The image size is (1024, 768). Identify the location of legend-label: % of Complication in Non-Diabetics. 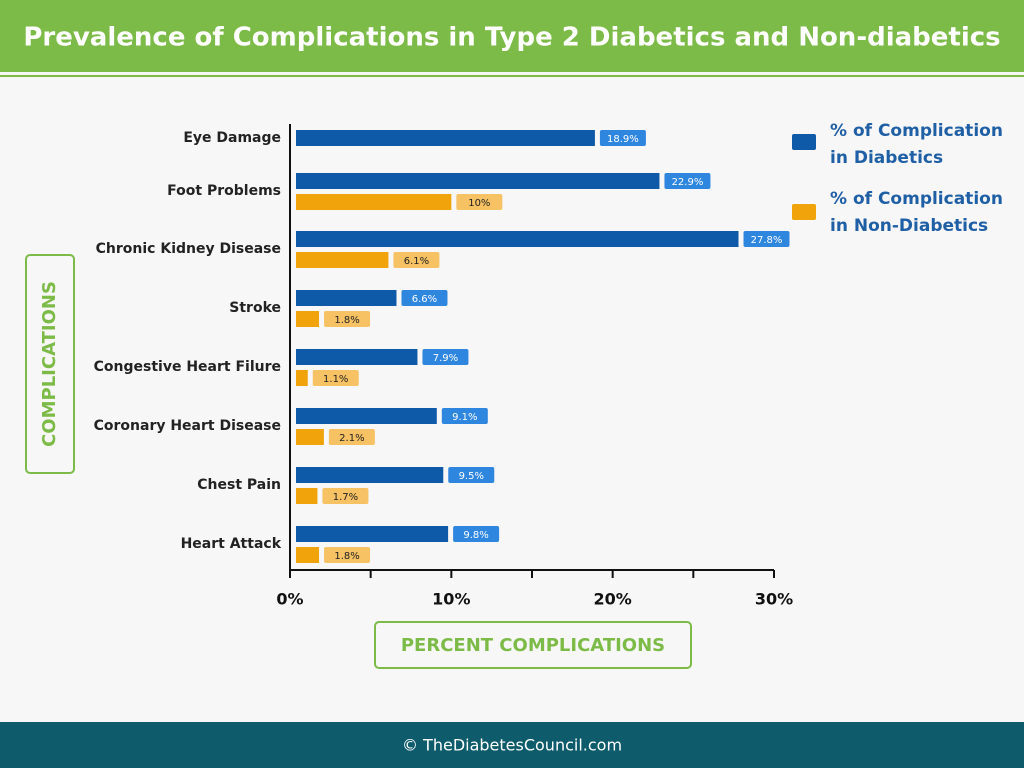
(916, 212).